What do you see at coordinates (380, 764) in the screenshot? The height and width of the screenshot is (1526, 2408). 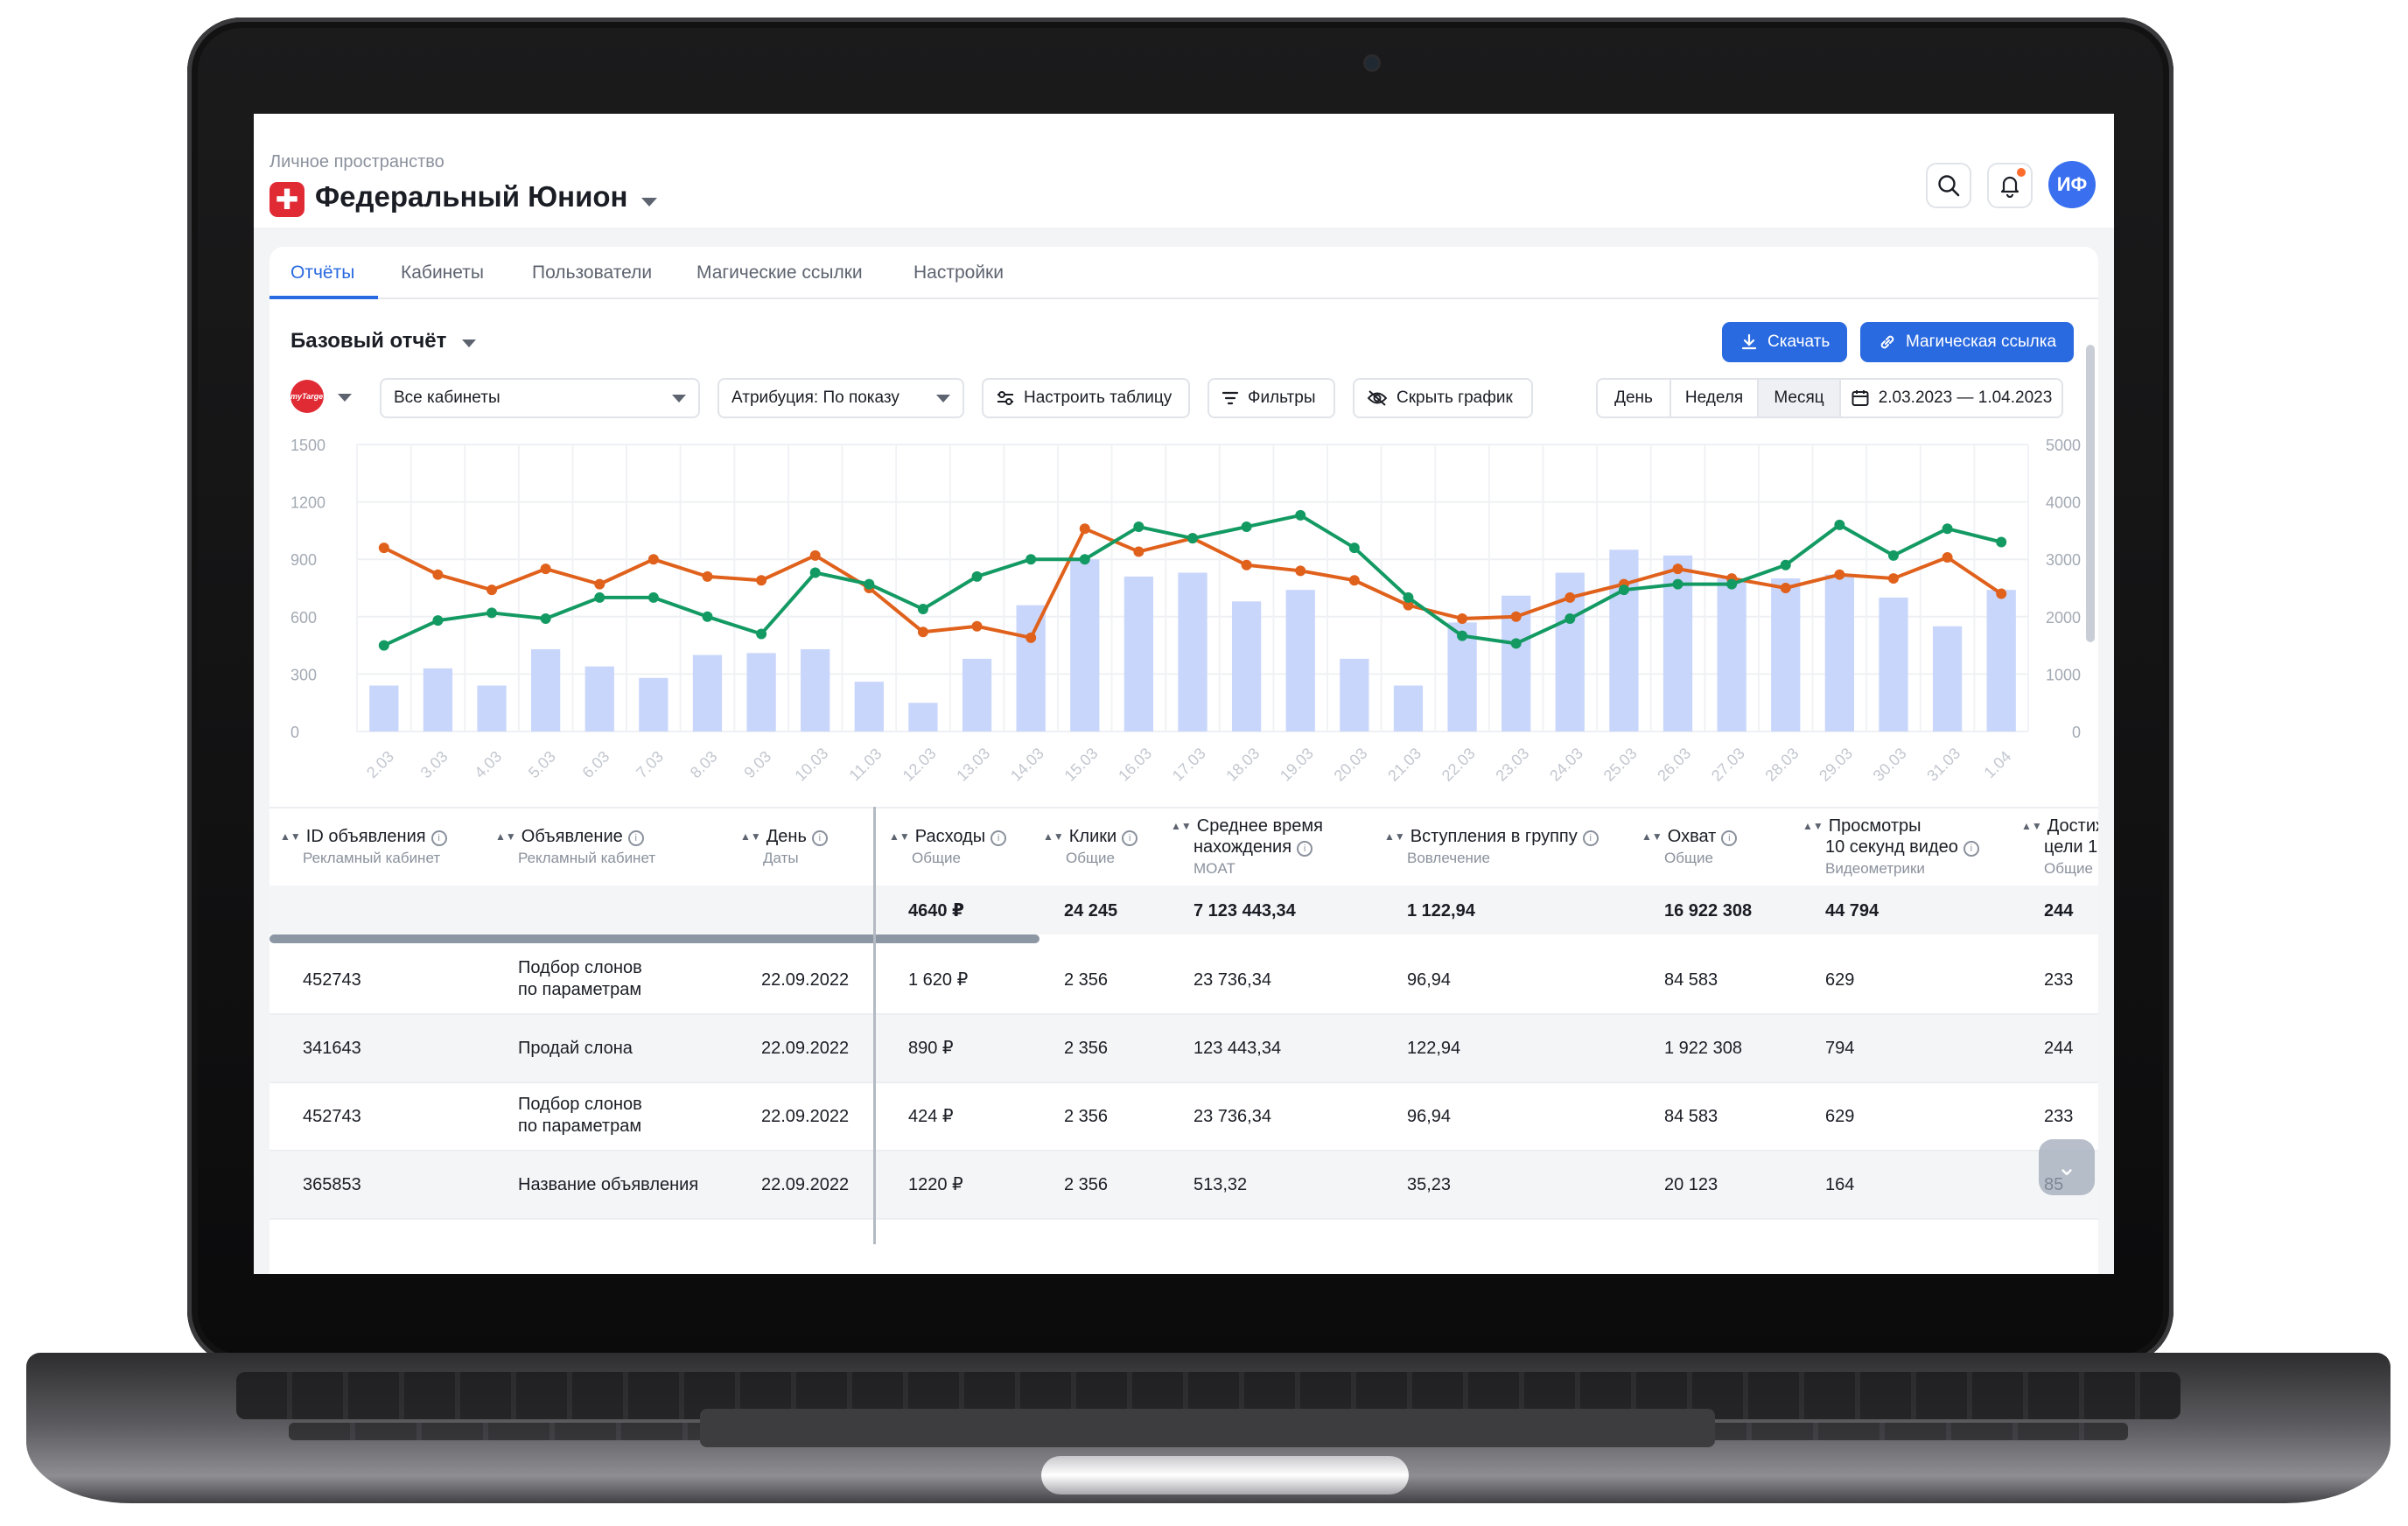 I see `x-tick-label: 2.03` at bounding box center [380, 764].